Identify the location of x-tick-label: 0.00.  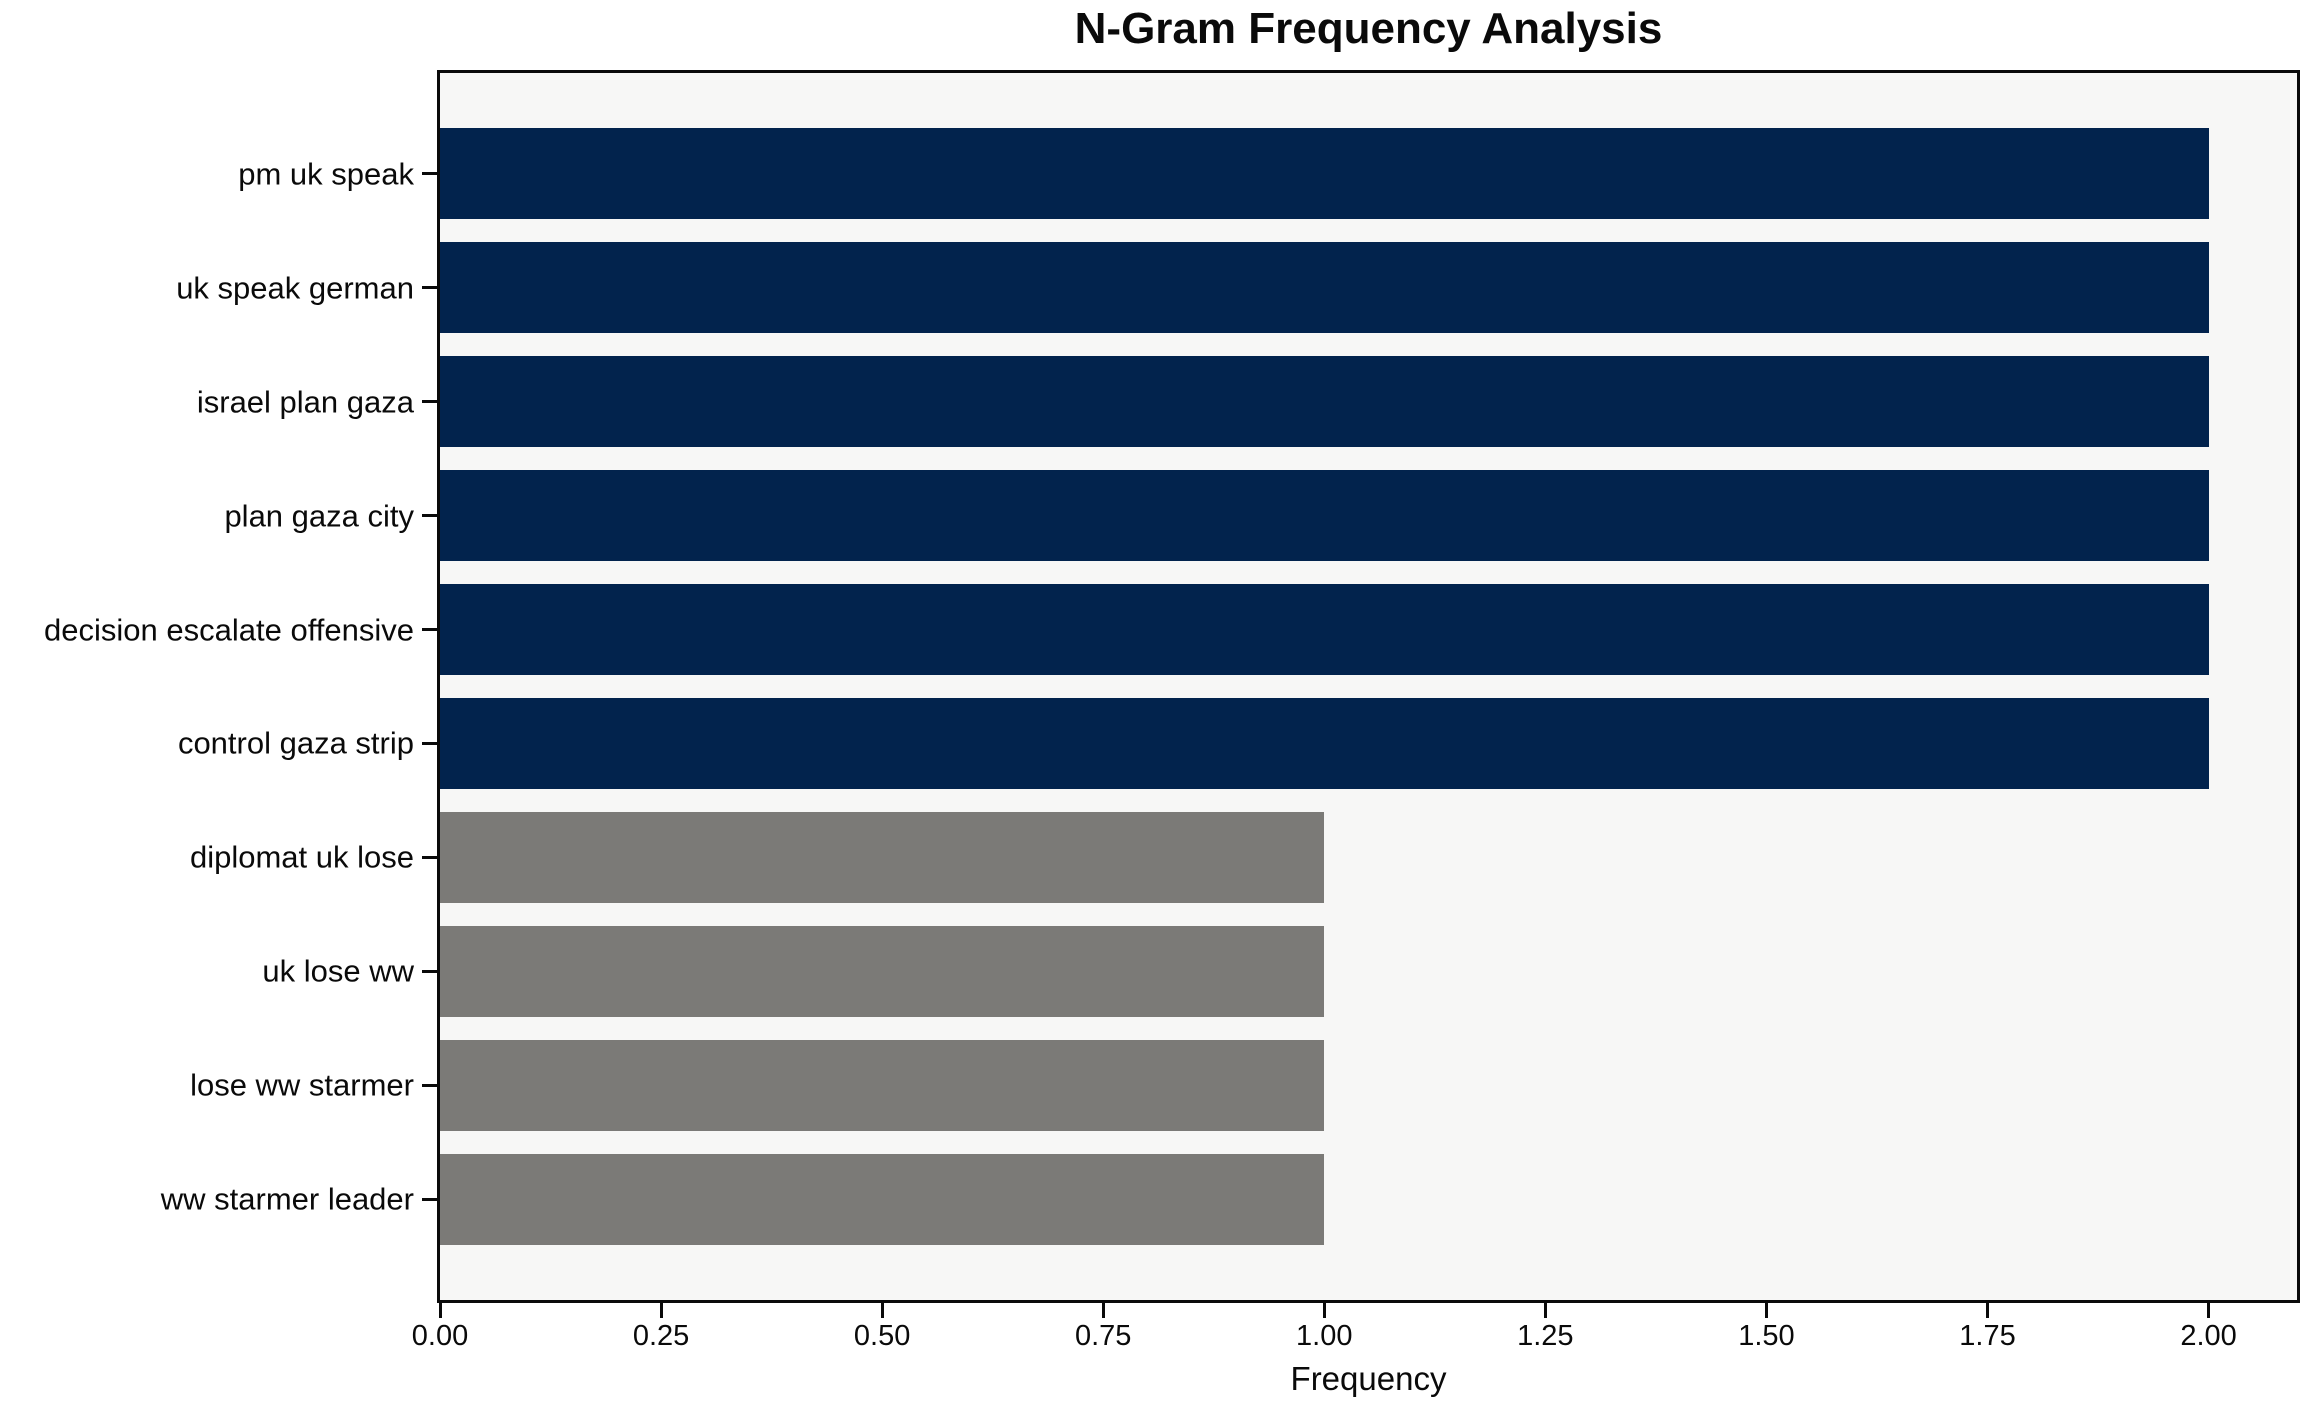
(440, 1336).